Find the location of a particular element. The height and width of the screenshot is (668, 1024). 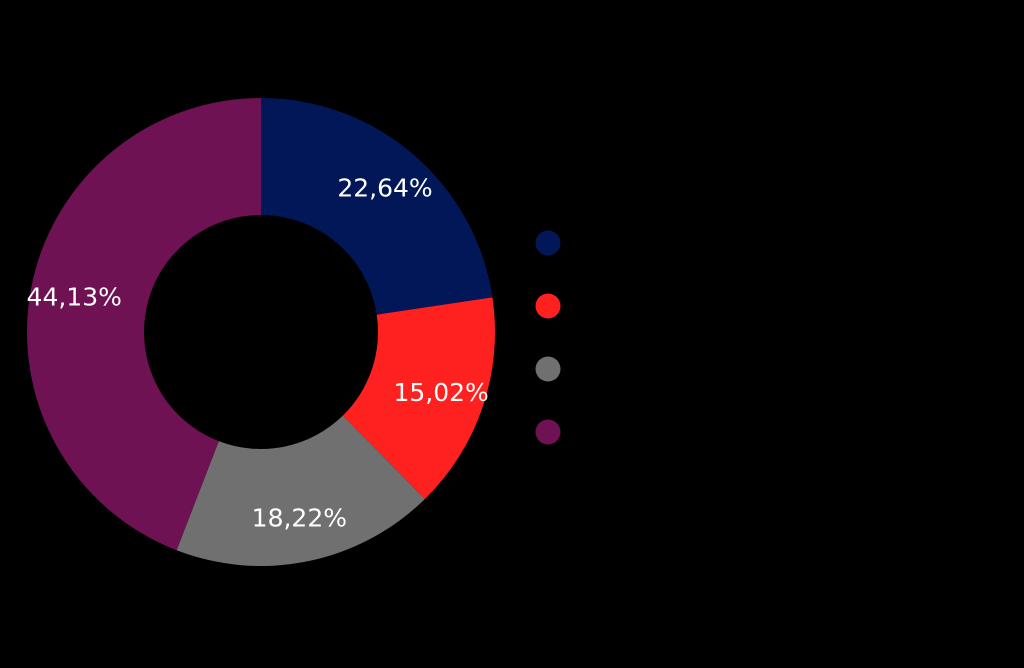

slice-value-label-2: 15,02% is located at coordinates (440, 392).